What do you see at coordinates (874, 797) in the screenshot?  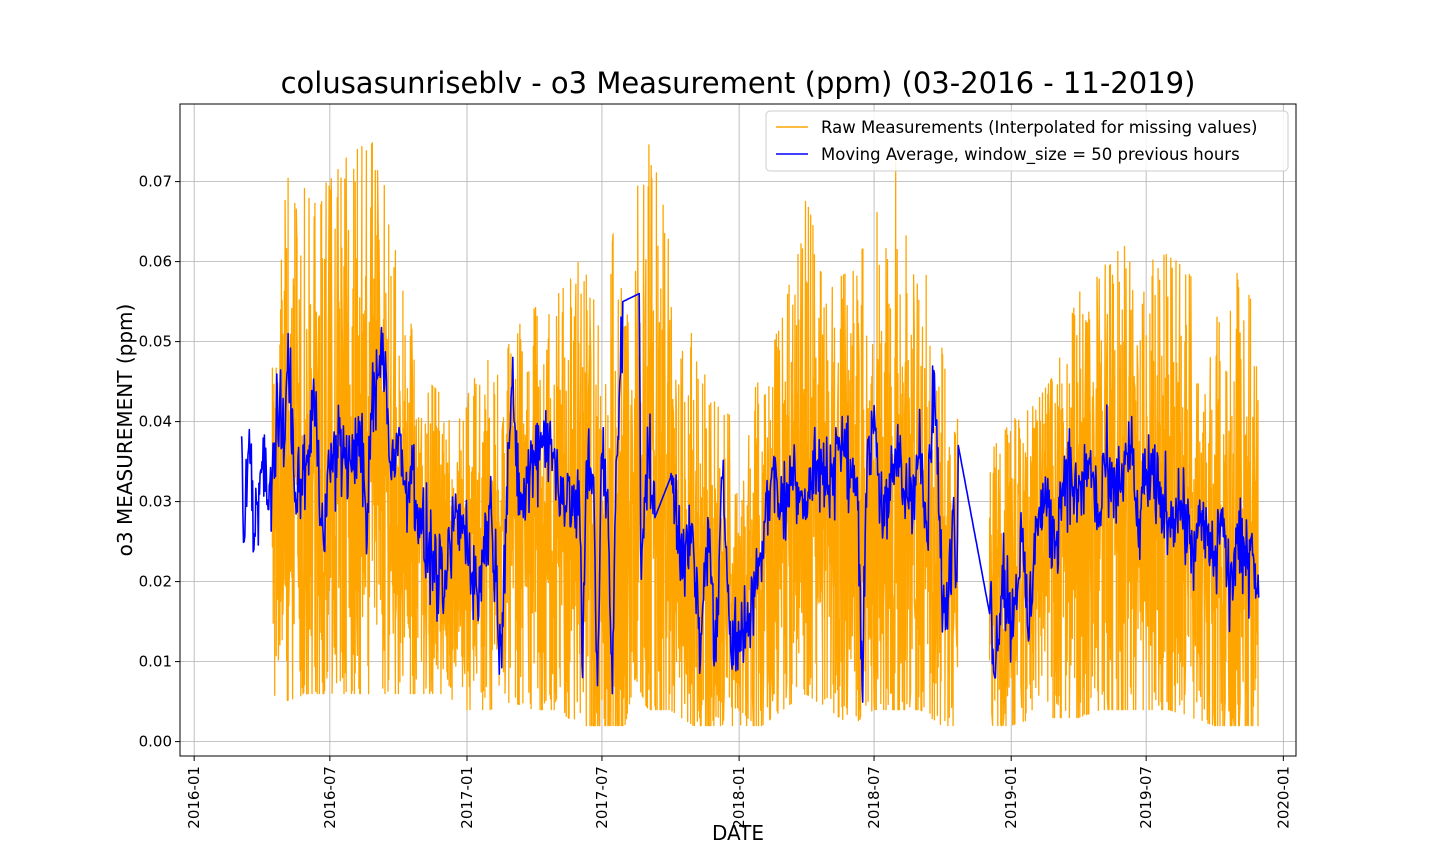 I see `x-tick-label: 2018-07` at bounding box center [874, 797].